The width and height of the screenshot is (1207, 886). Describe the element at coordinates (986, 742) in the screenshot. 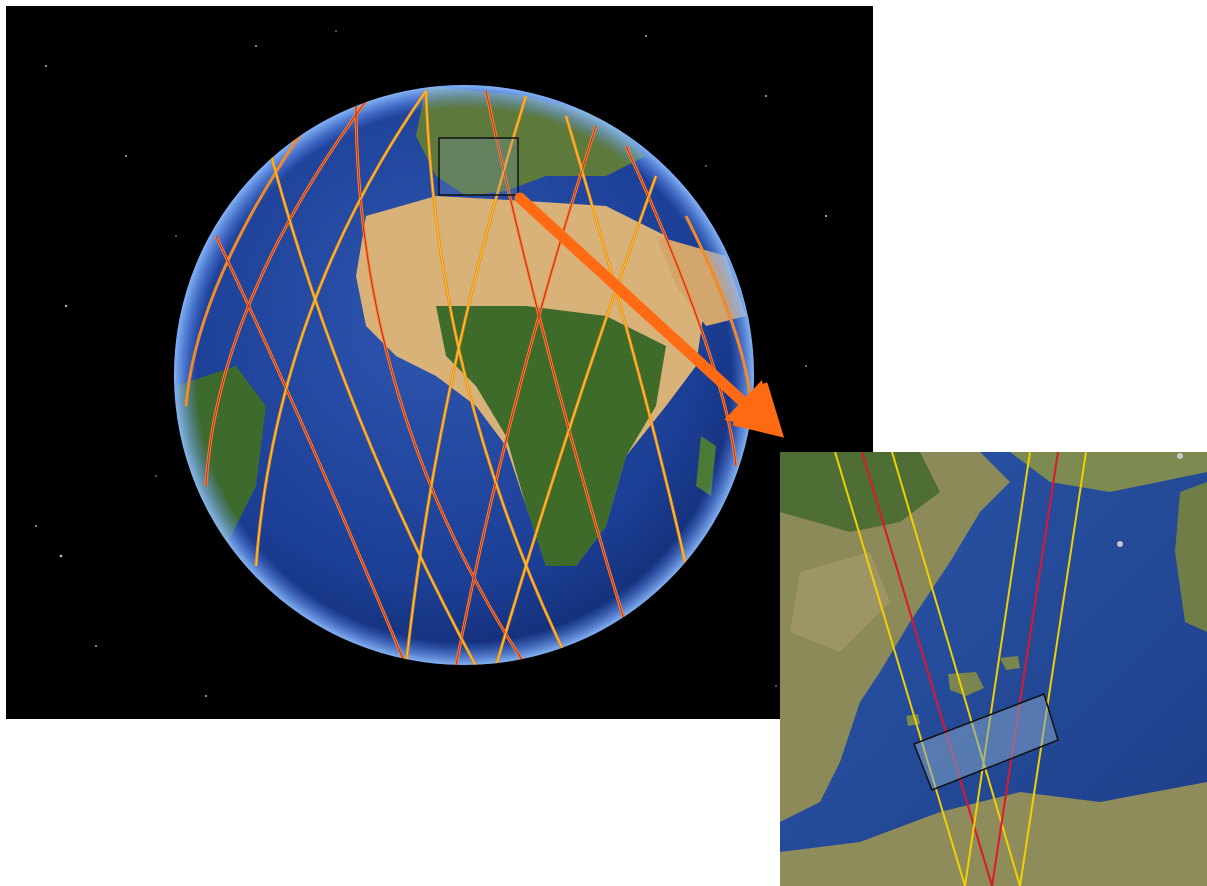

I see `swath-box` at that location.